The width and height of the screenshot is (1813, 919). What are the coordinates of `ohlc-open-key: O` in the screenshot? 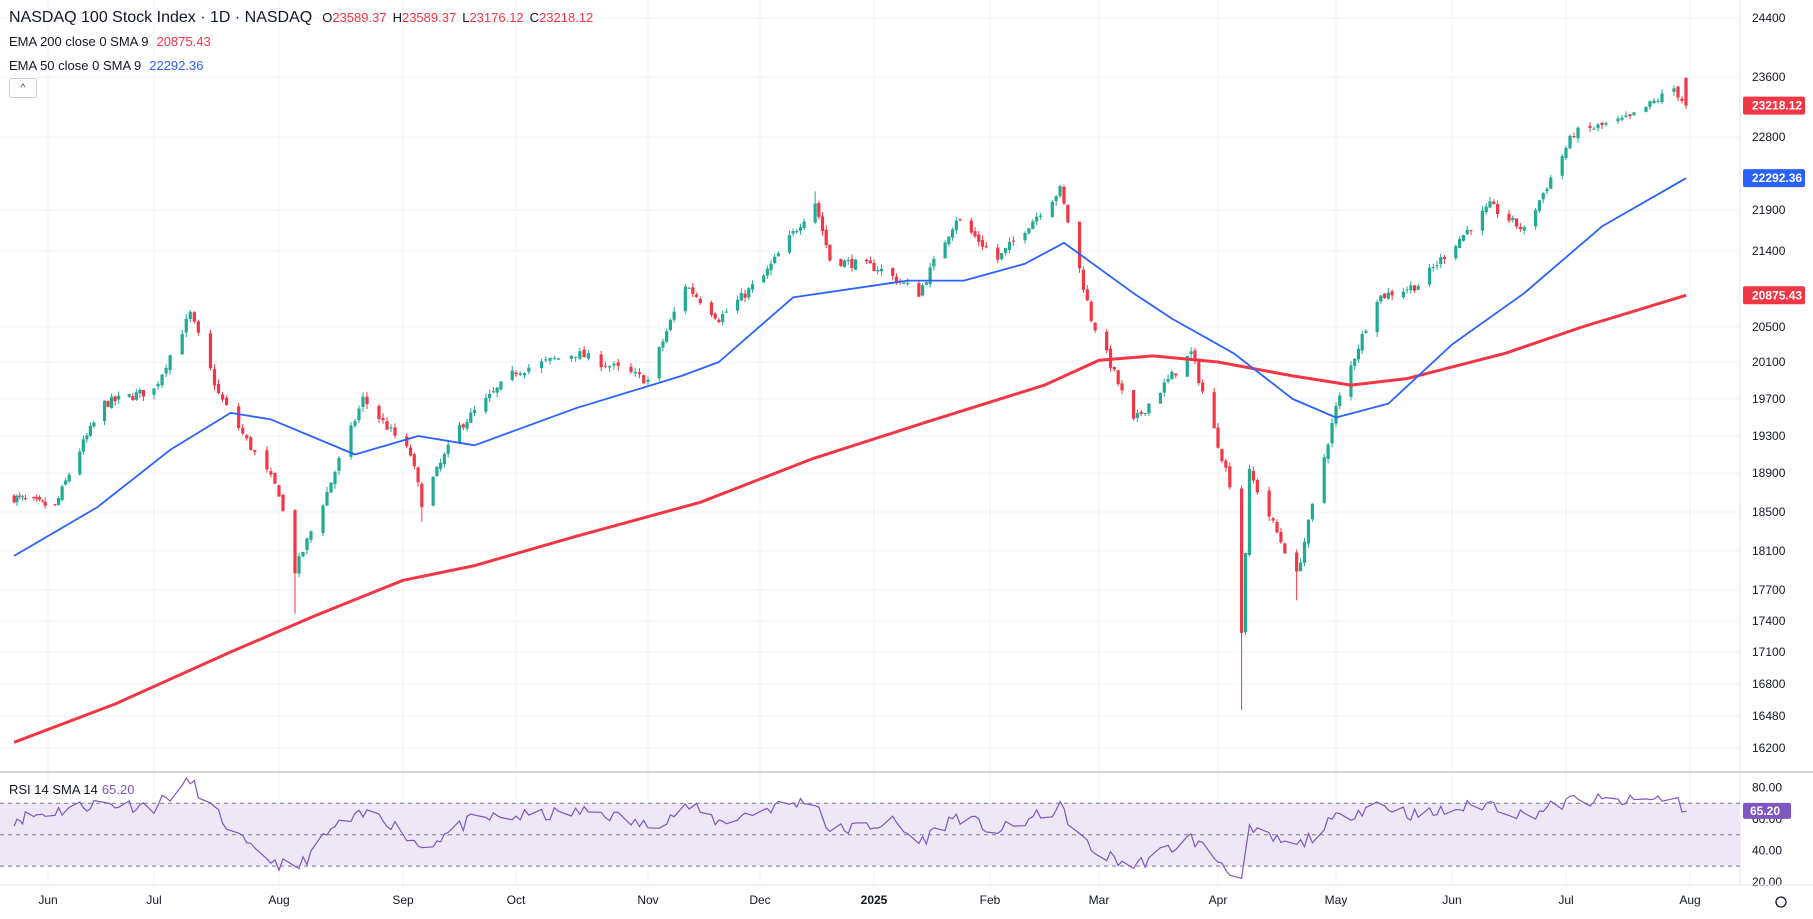 It's located at (327, 17).